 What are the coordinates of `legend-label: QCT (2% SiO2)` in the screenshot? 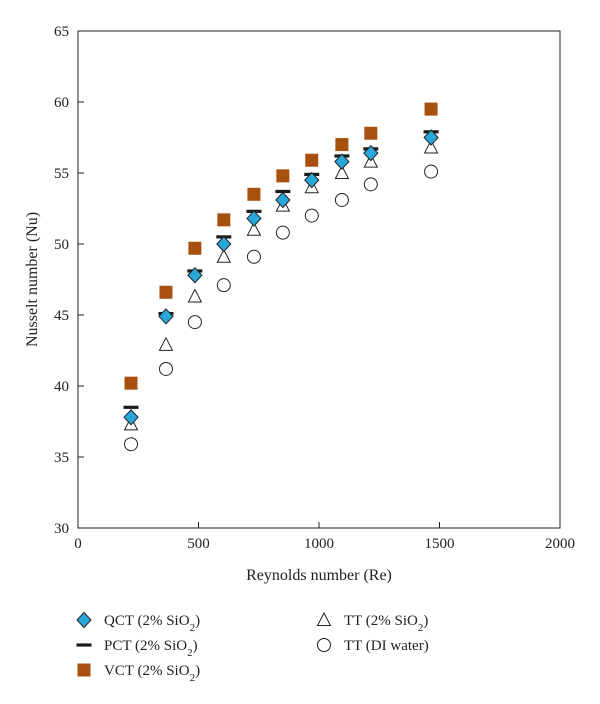 It's located at (152, 623).